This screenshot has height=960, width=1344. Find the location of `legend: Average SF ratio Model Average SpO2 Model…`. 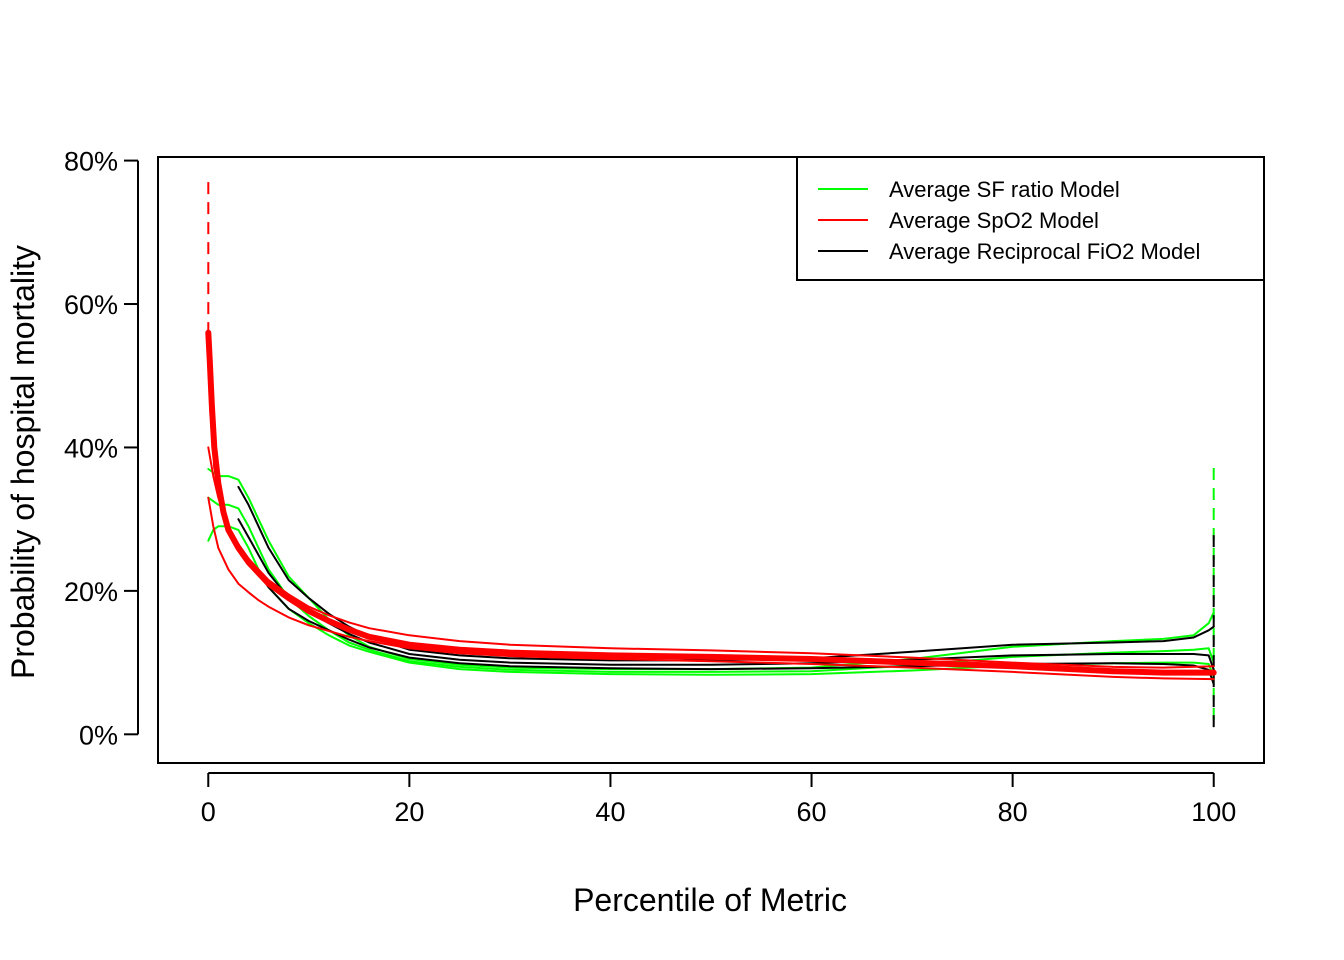

legend: Average SF ratio Model Average SpO2 Model… is located at coordinates (1030, 218).